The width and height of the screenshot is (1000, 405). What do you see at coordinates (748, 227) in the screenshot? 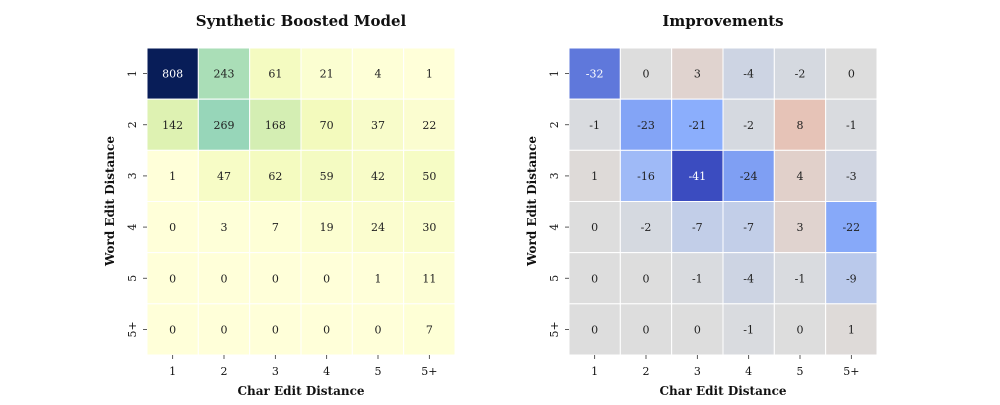
I see `cell-value-label: -7` at bounding box center [748, 227].